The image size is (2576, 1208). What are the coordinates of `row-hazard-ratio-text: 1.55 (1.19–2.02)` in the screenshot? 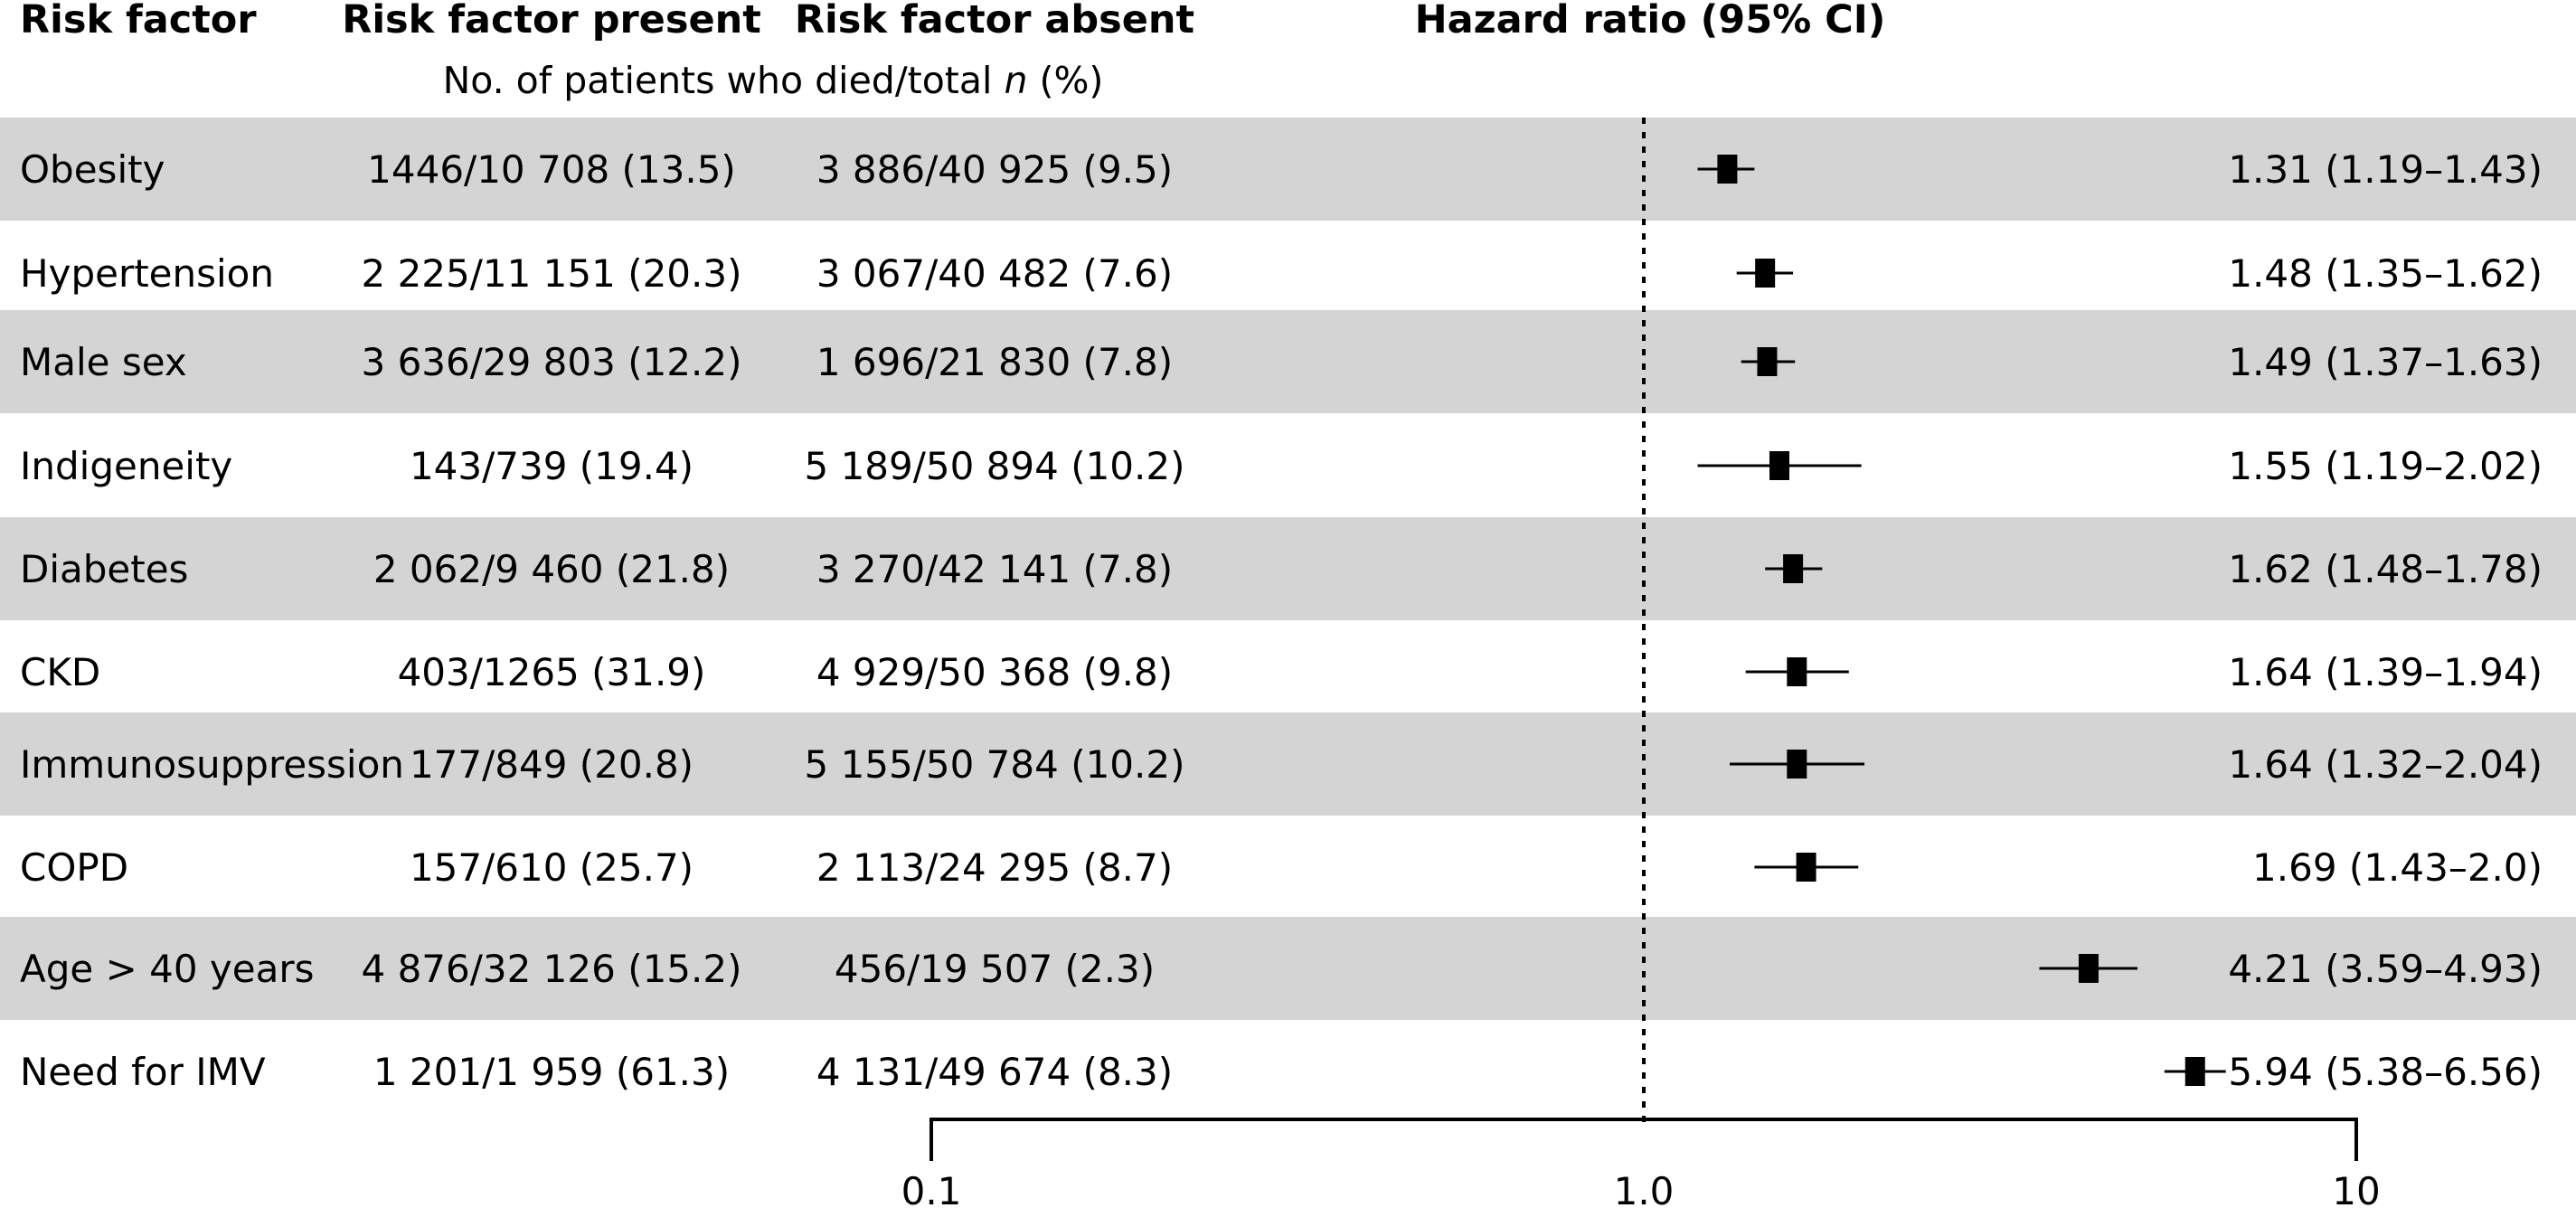 It's located at (2386, 466).